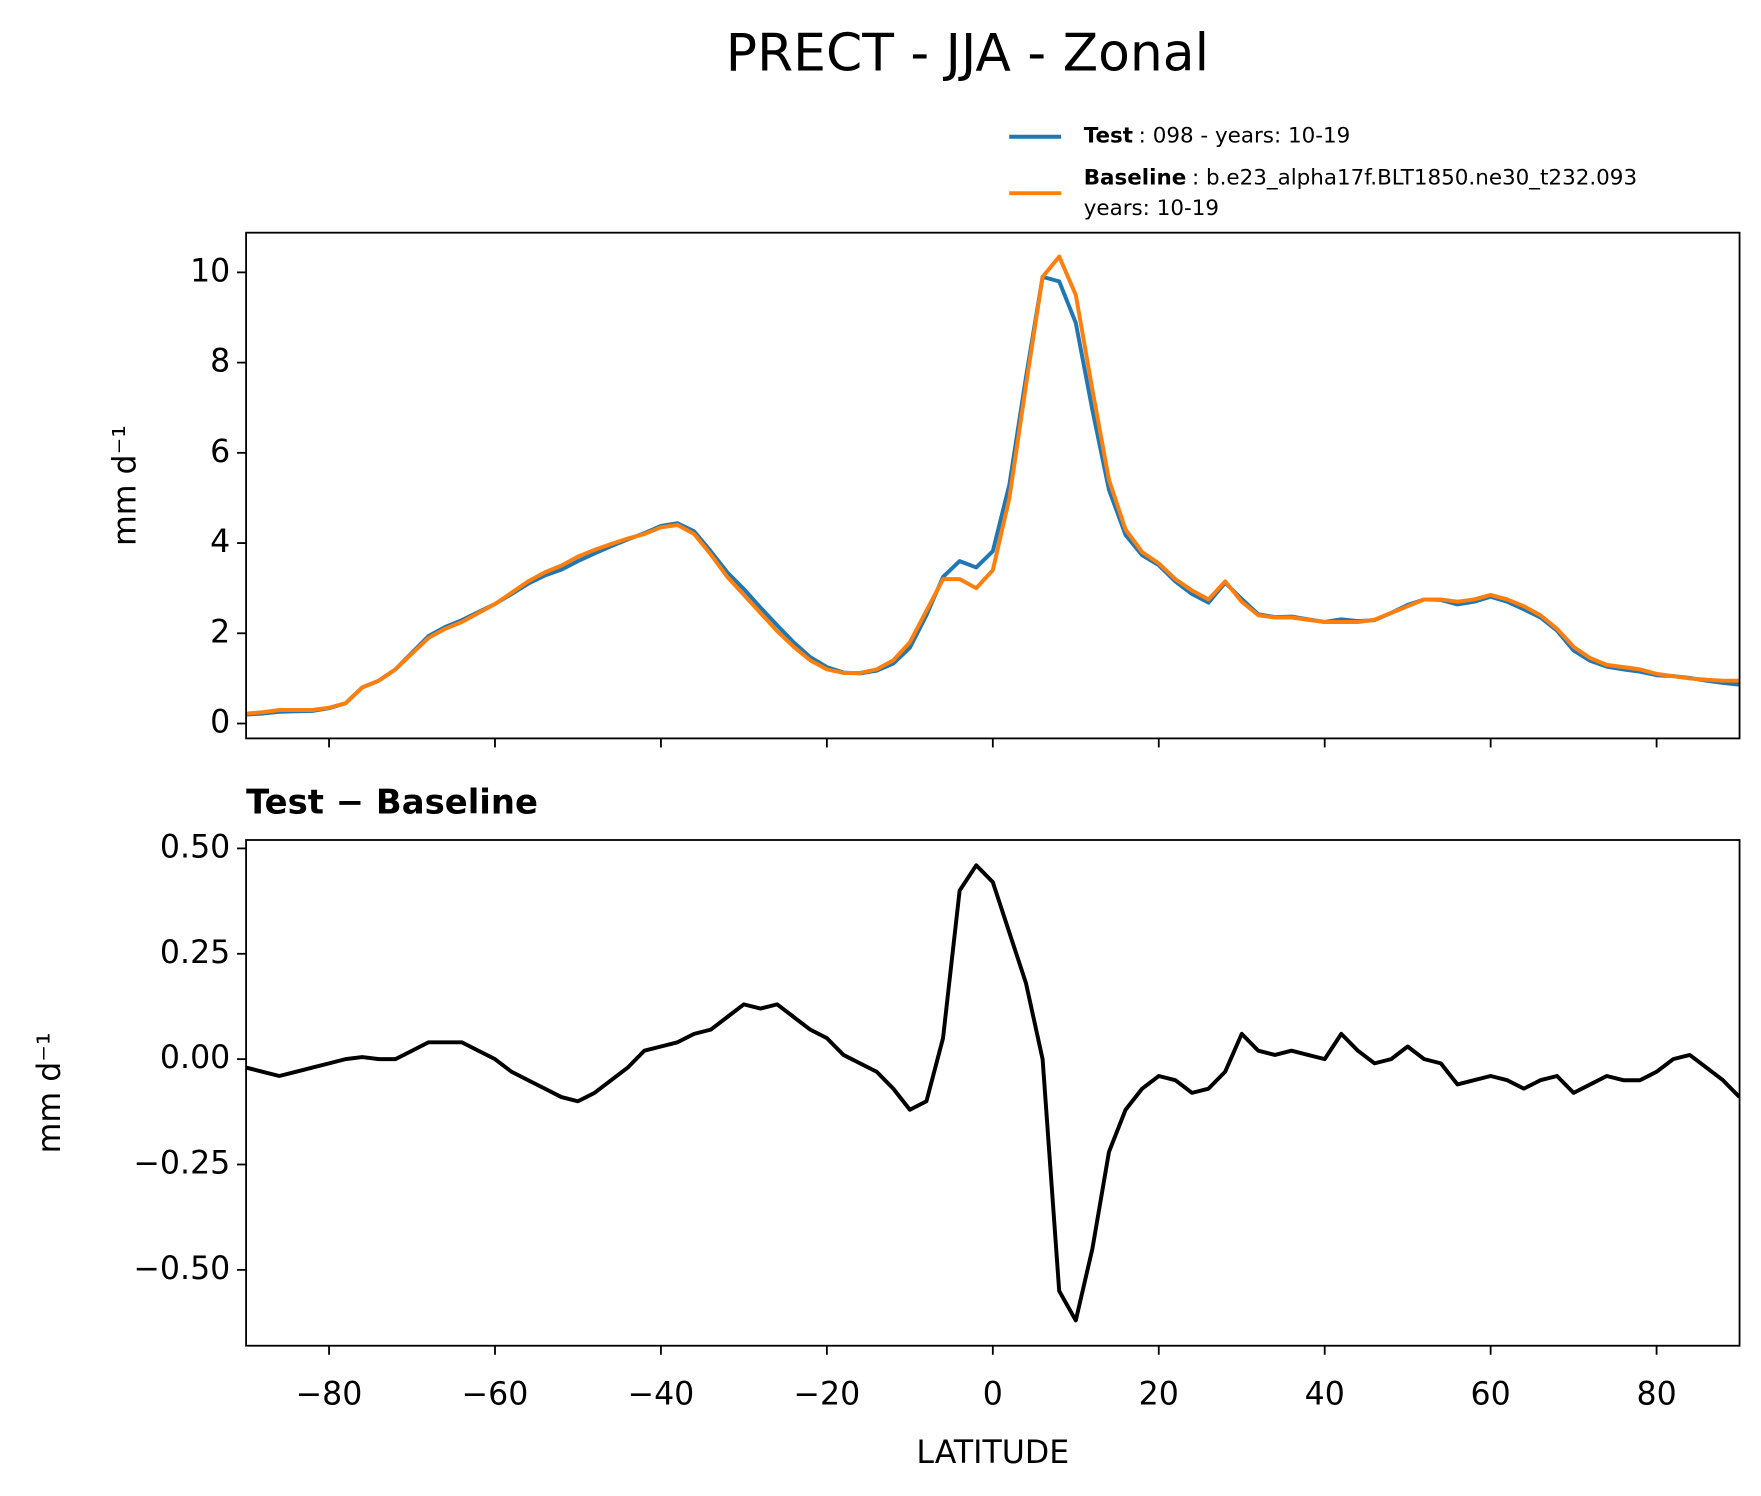  Describe the element at coordinates (195, 953) in the screenshot. I see `y-tick-label: 0.25` at that location.